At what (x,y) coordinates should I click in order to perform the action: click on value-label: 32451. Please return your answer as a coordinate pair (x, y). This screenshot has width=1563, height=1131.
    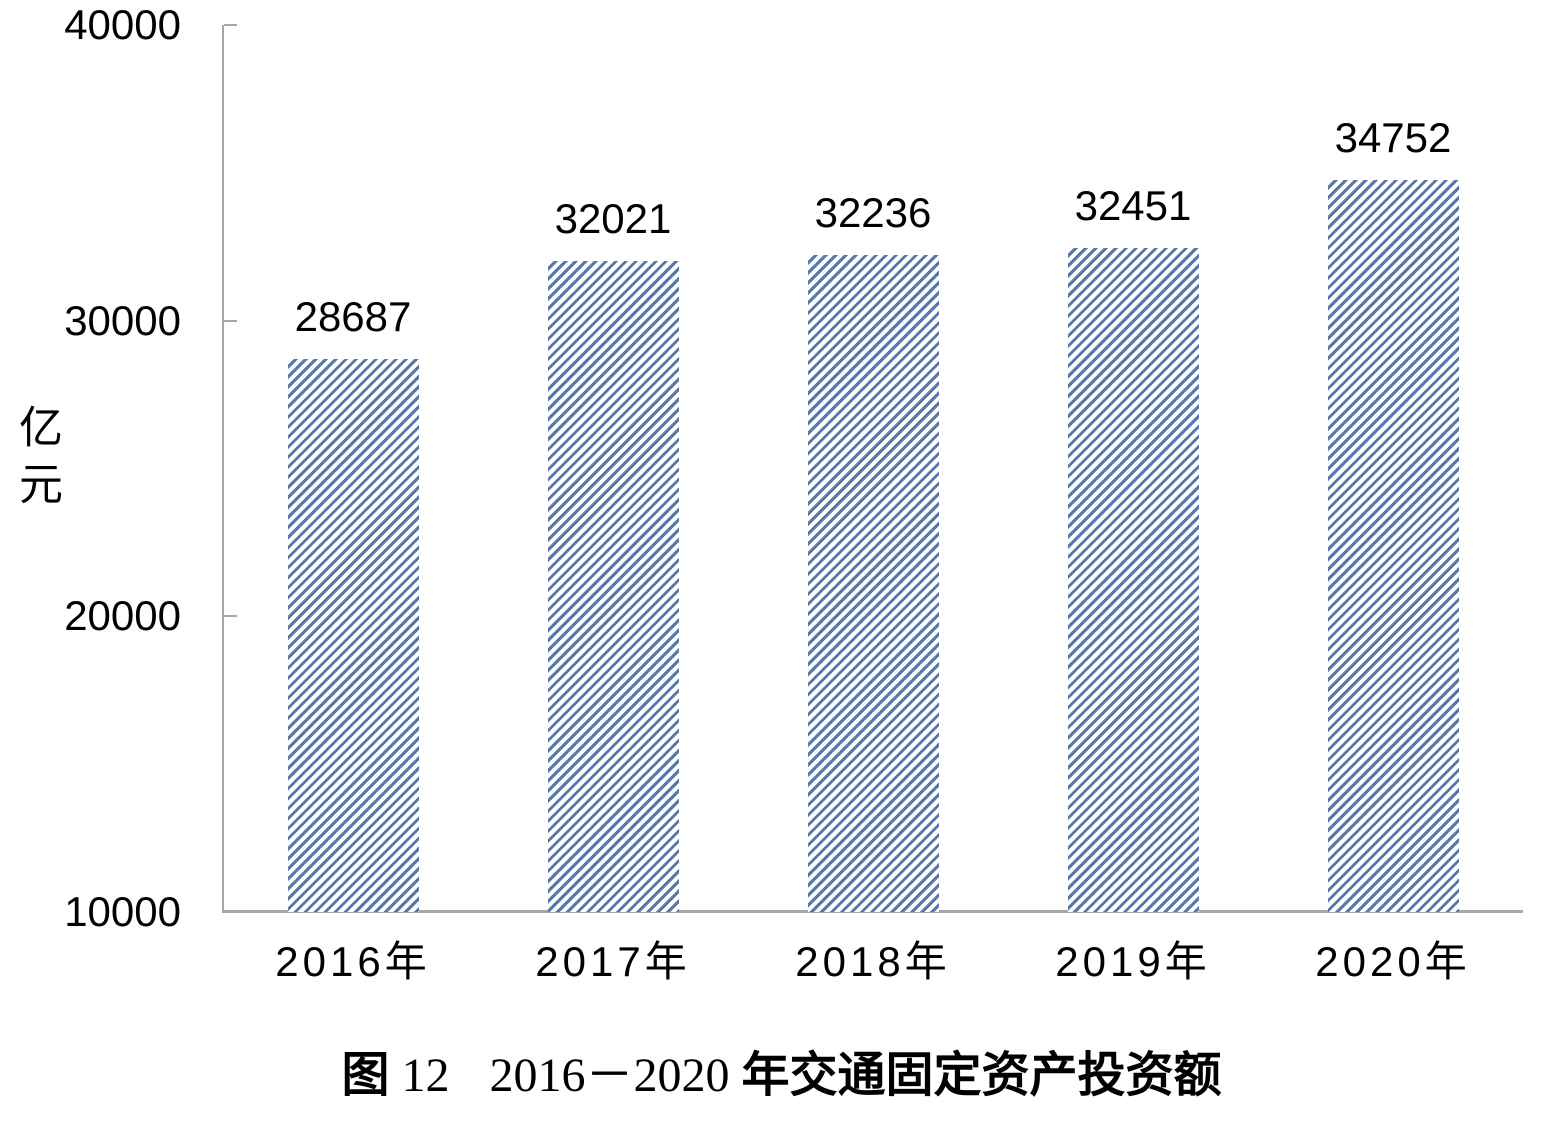
    Looking at the image, I should click on (1133, 206).